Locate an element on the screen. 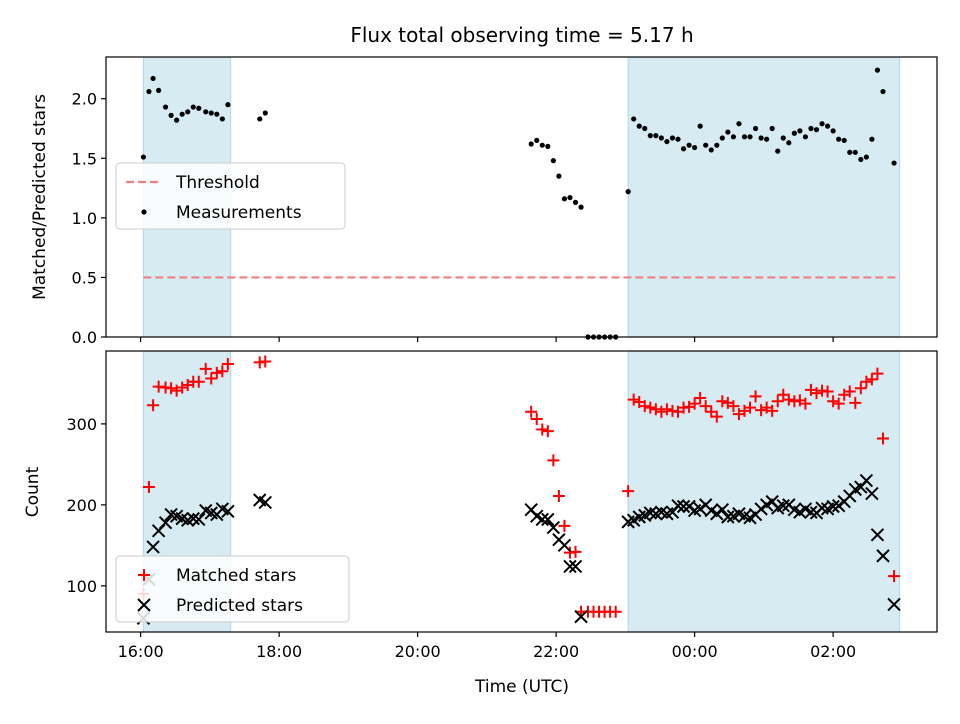 This screenshot has height=724, width=960. legend-label: Measurements is located at coordinates (239, 213).